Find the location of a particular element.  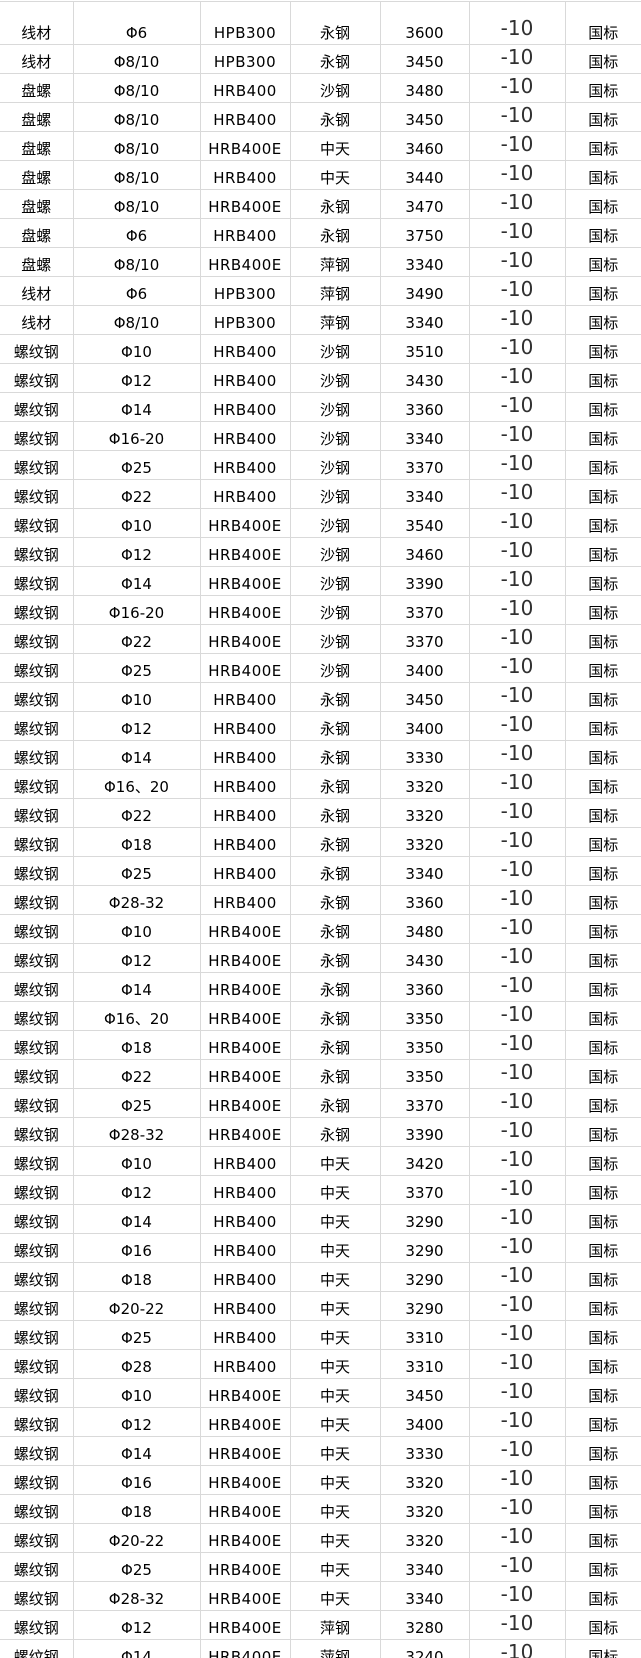

cell-price: 3350 is located at coordinates (425, 1016).